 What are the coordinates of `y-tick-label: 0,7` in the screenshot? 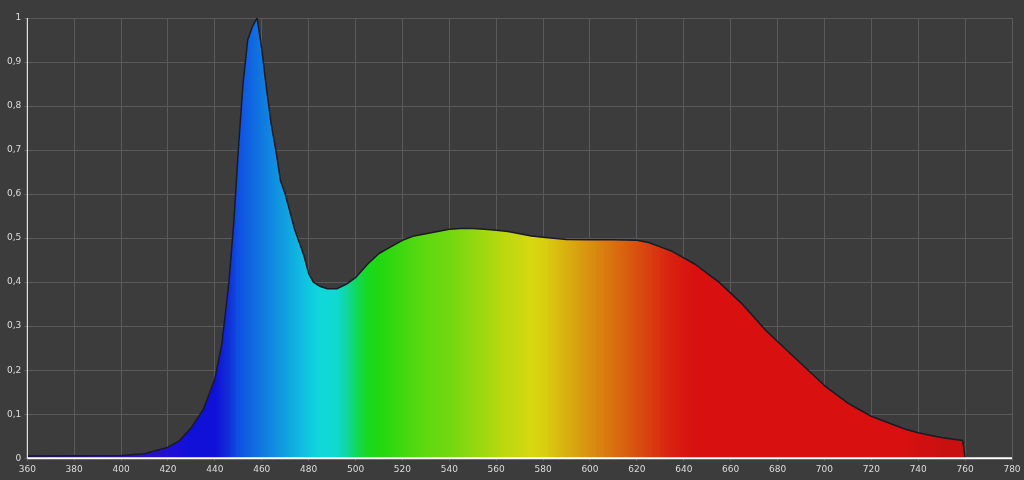 It's located at (14, 149).